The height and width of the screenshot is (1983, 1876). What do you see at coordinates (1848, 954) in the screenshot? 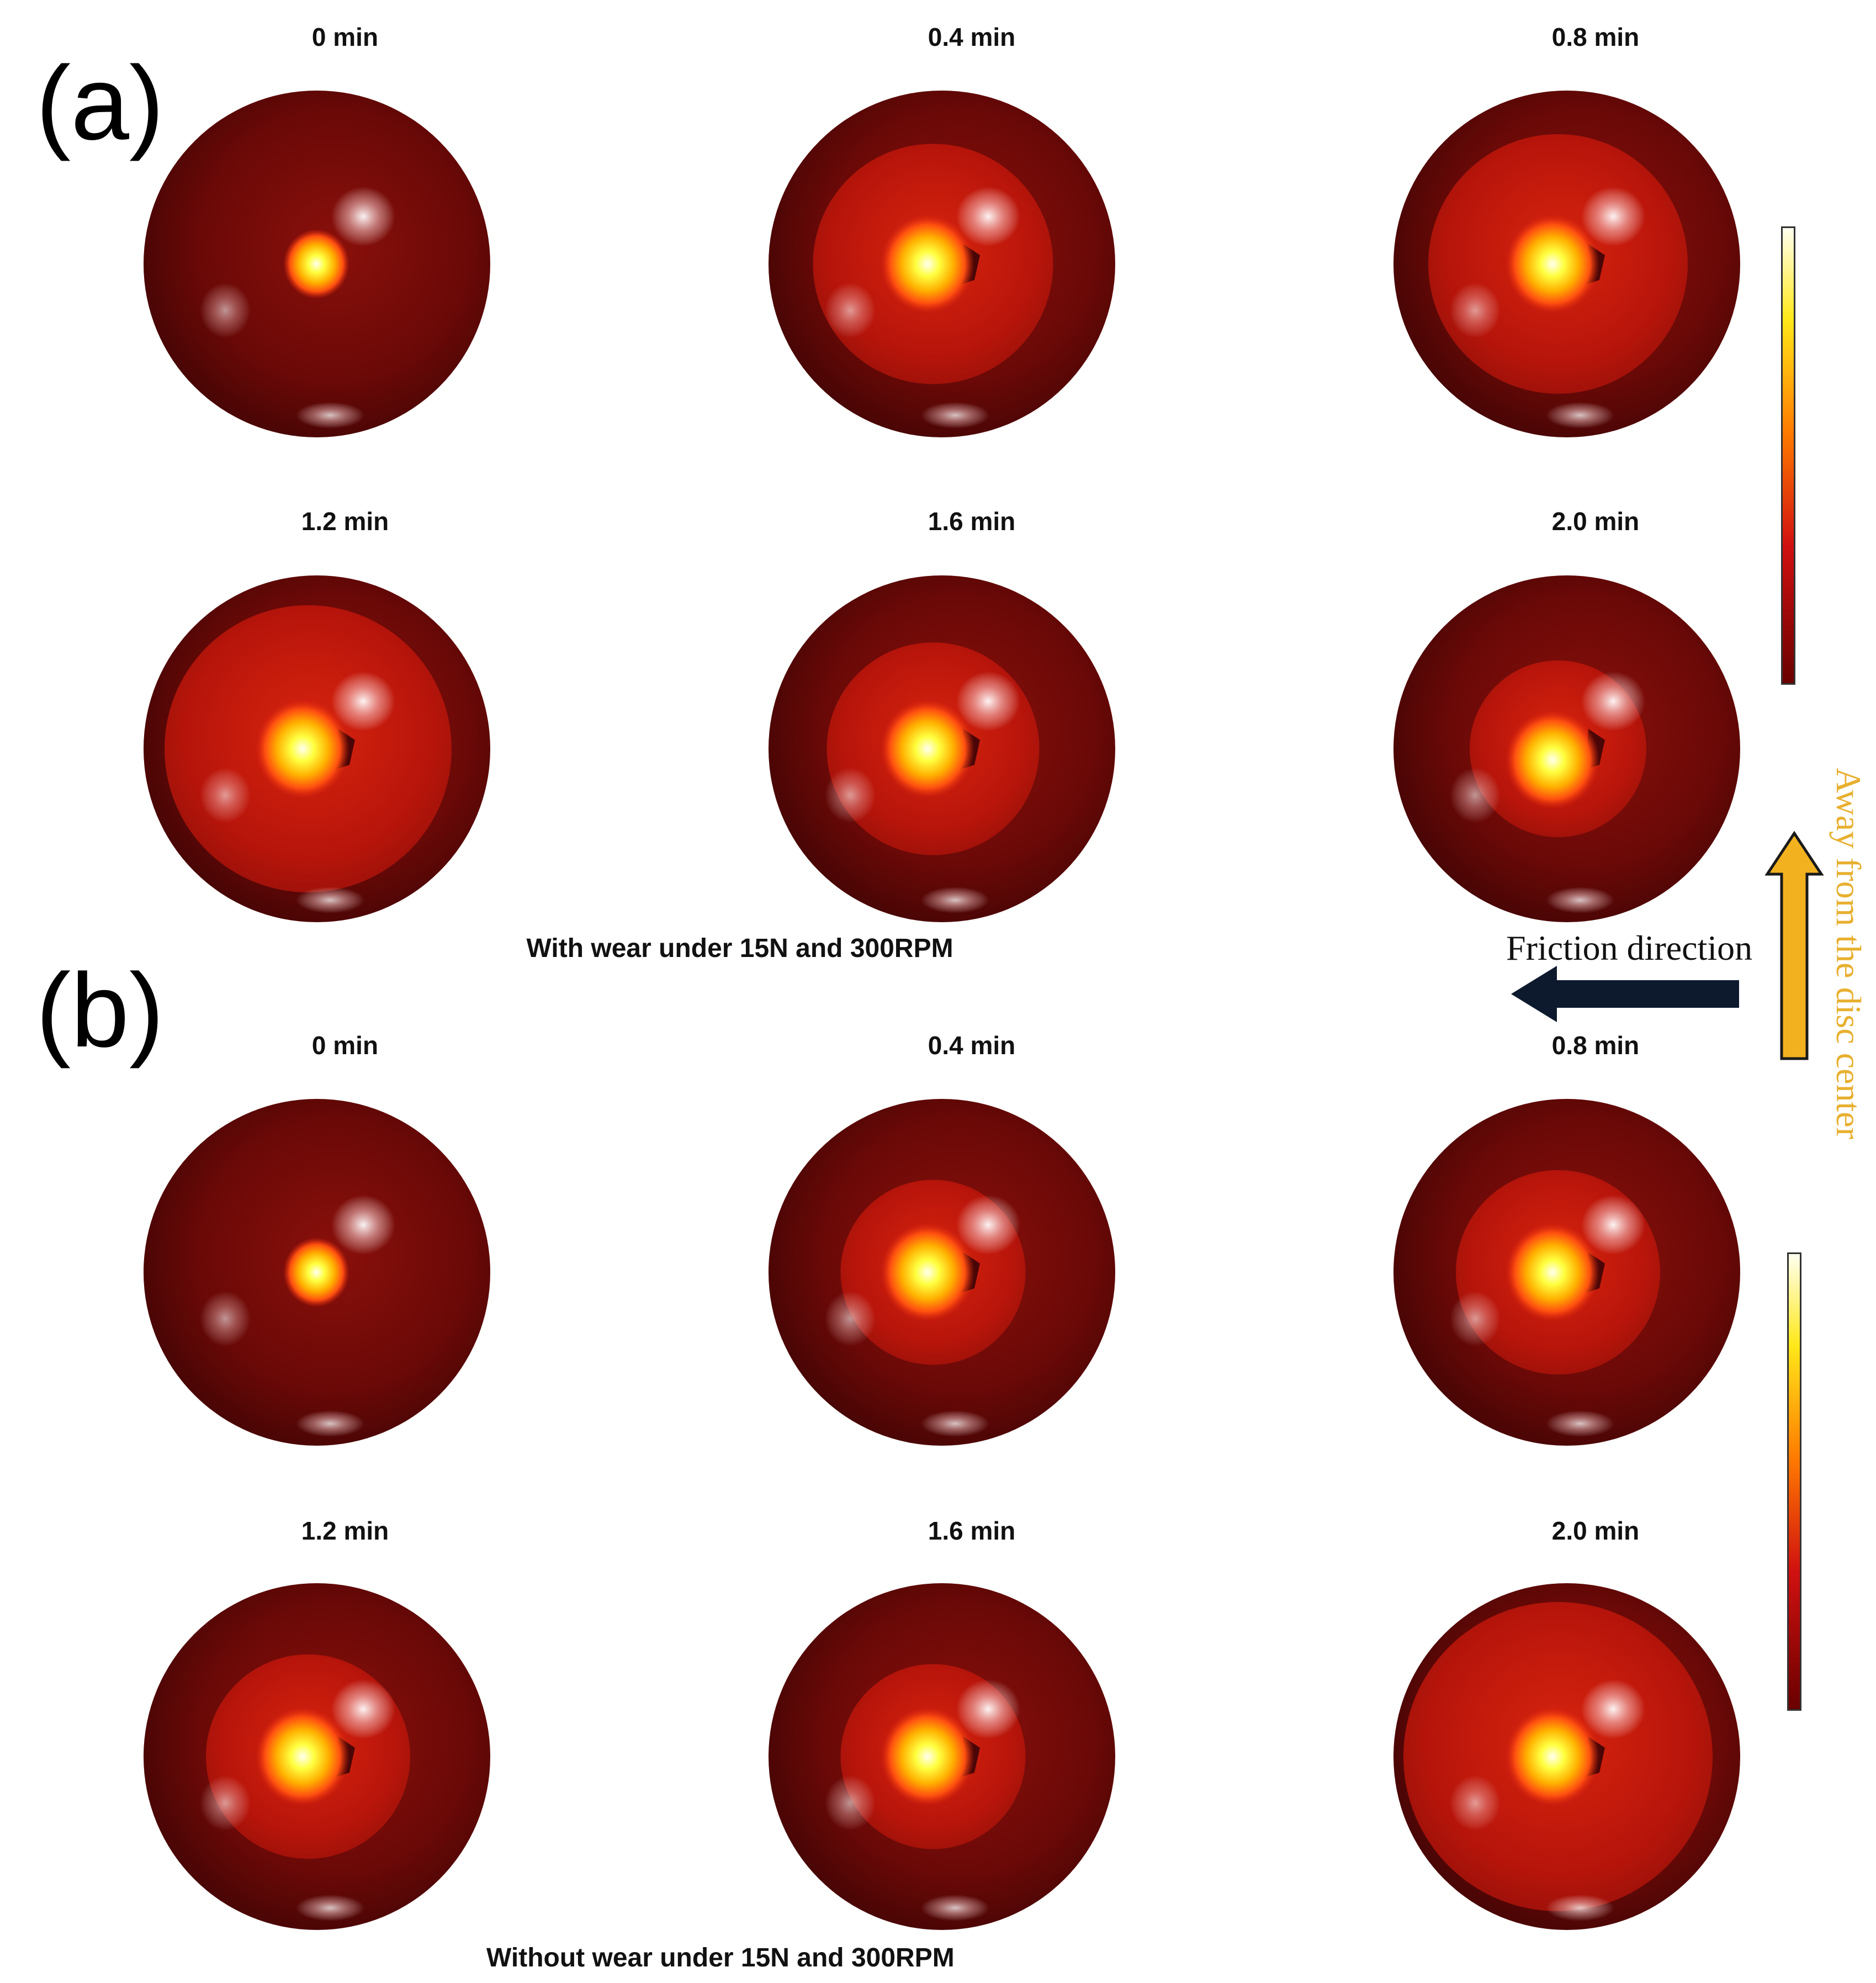
I see `disc-center-label: Away from the disc center` at bounding box center [1848, 954].